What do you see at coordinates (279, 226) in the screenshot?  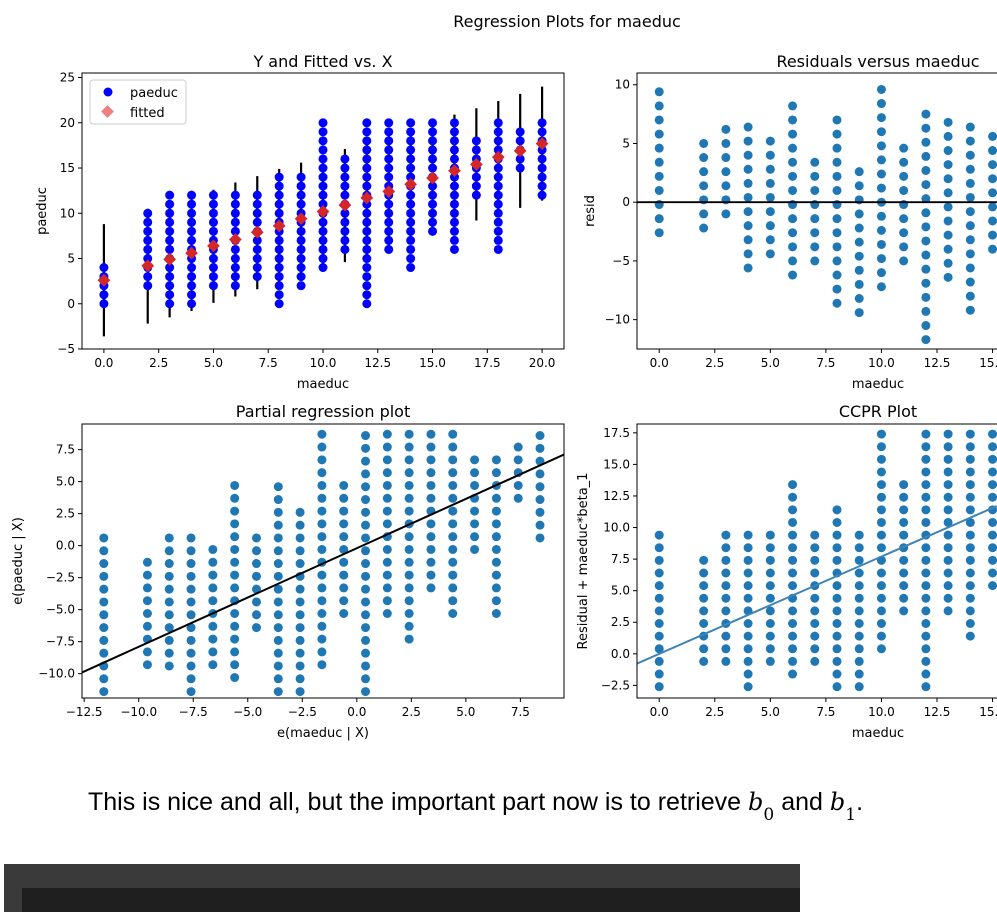 I see `fitted-marker` at bounding box center [279, 226].